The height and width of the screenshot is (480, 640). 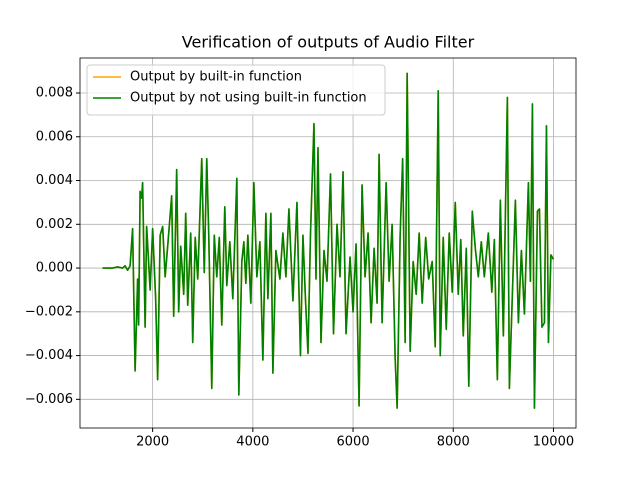 What do you see at coordinates (553, 442) in the screenshot?
I see `x-tick-label: 10000` at bounding box center [553, 442].